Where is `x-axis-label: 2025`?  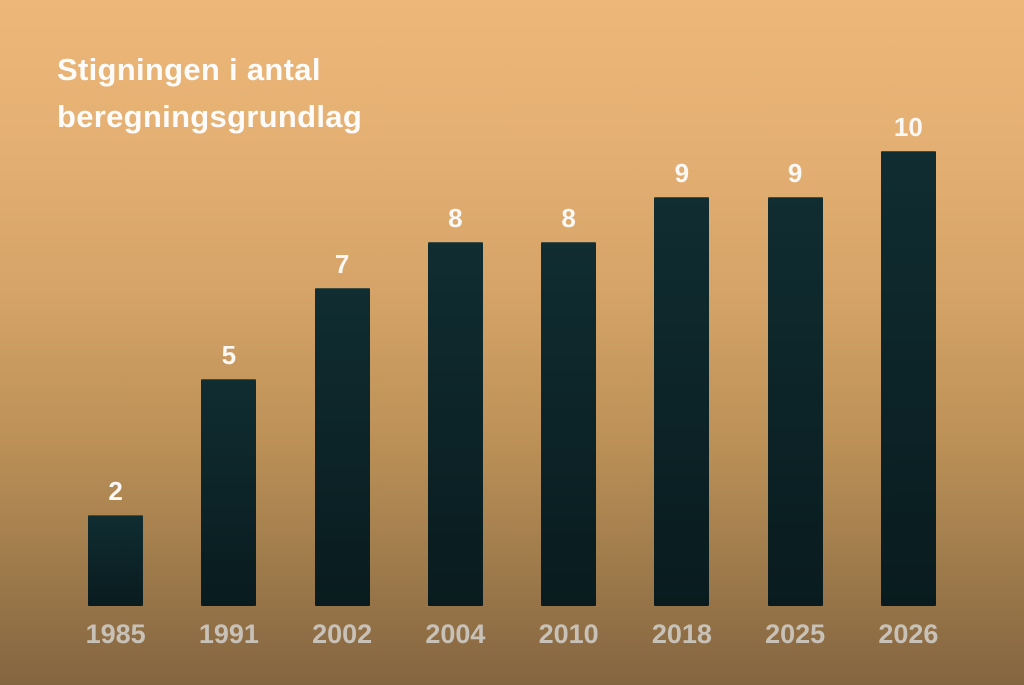 x-axis-label: 2025 is located at coordinates (795, 634).